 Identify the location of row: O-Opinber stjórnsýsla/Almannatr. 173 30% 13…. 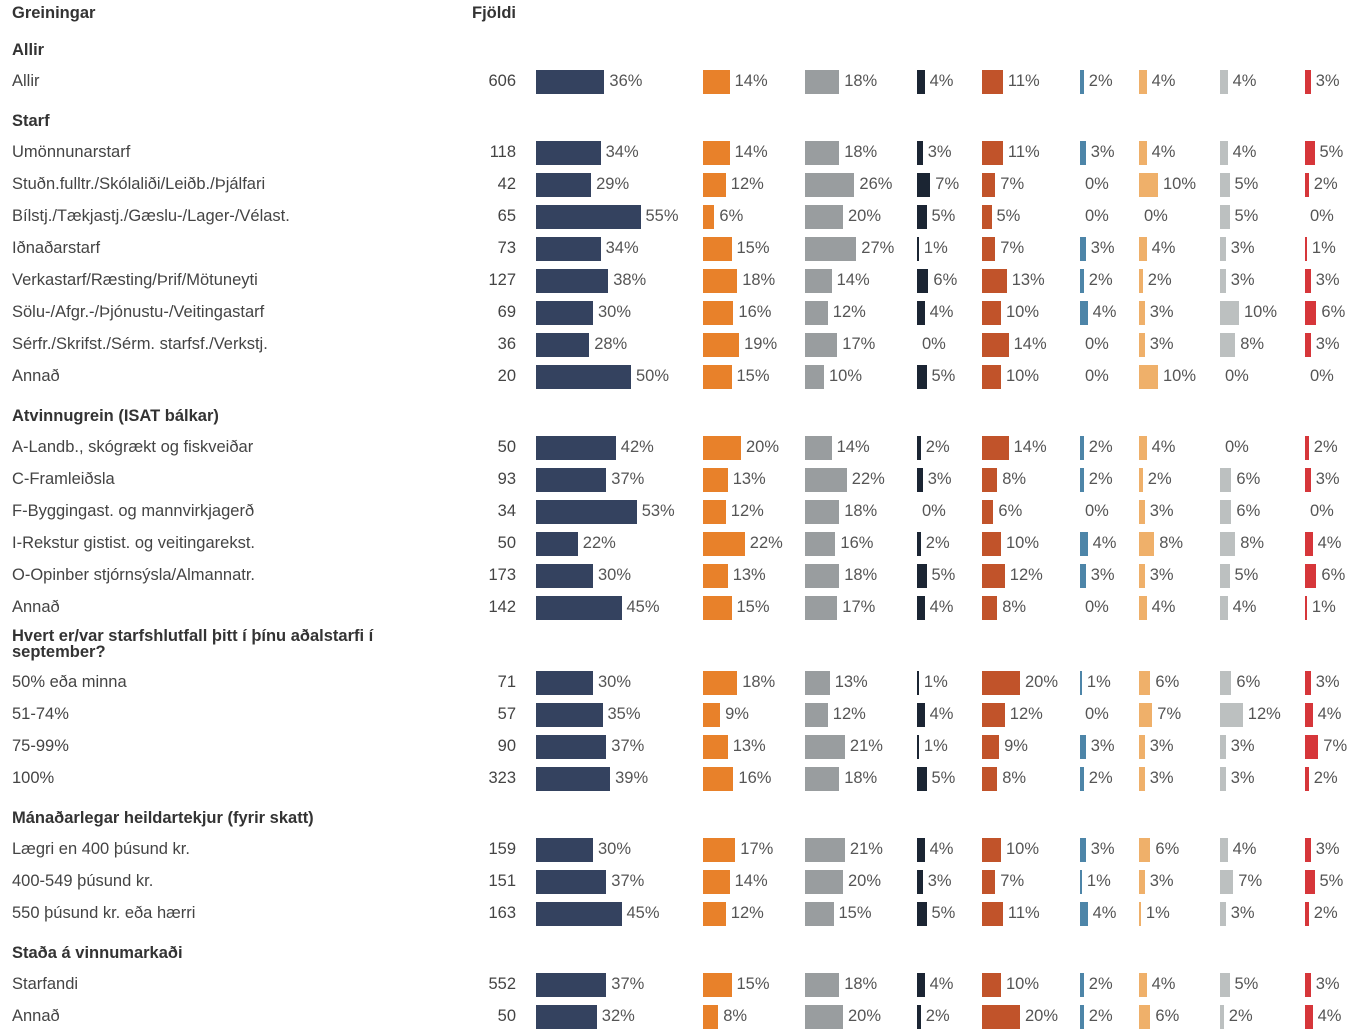
(675, 576).